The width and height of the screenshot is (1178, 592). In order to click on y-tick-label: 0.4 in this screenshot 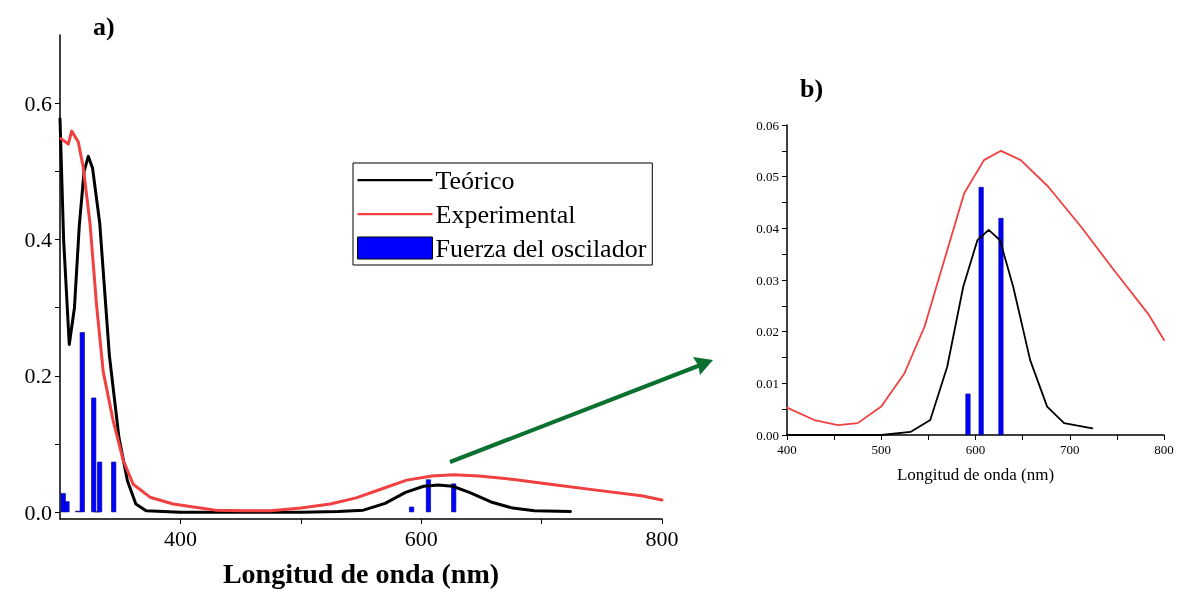, I will do `click(38, 240)`.